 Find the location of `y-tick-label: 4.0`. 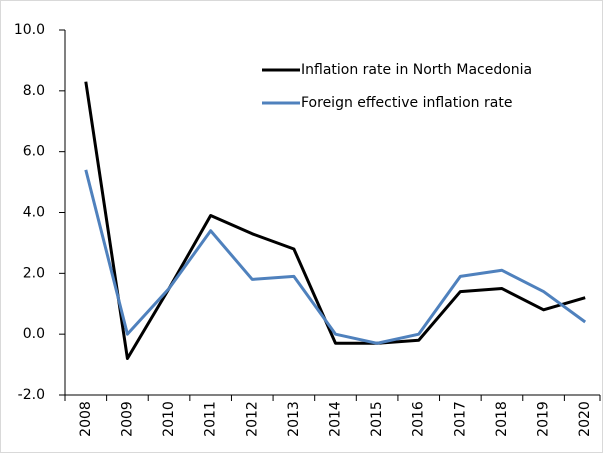

y-tick-label: 4.0 is located at coordinates (34, 213).